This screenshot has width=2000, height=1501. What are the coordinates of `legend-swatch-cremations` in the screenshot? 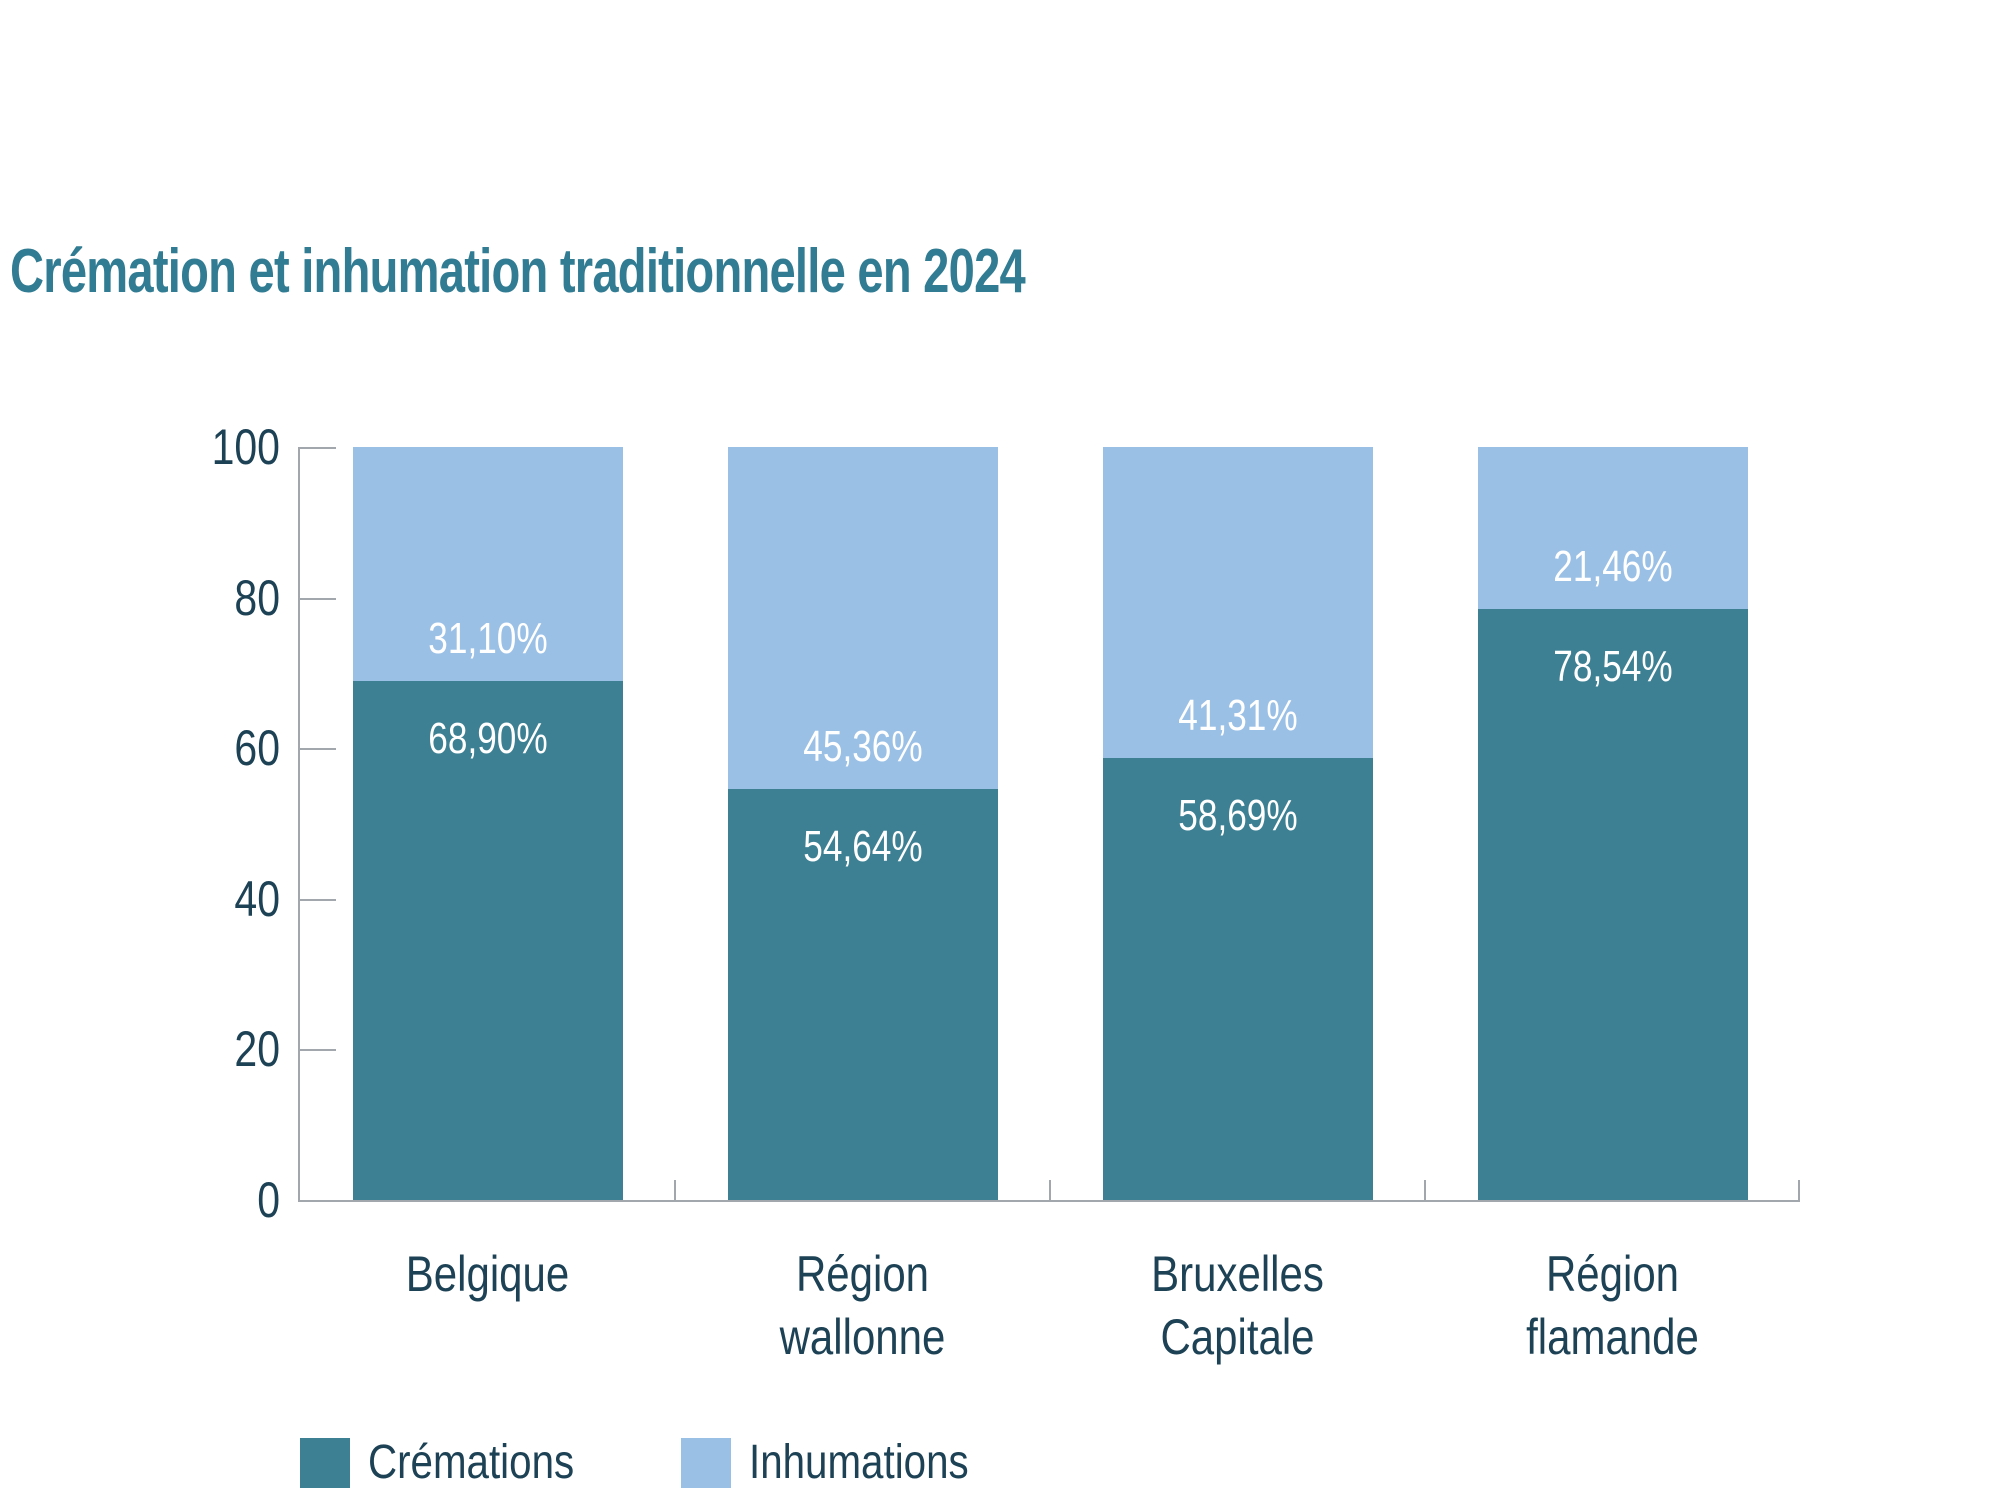 It's located at (325, 1463).